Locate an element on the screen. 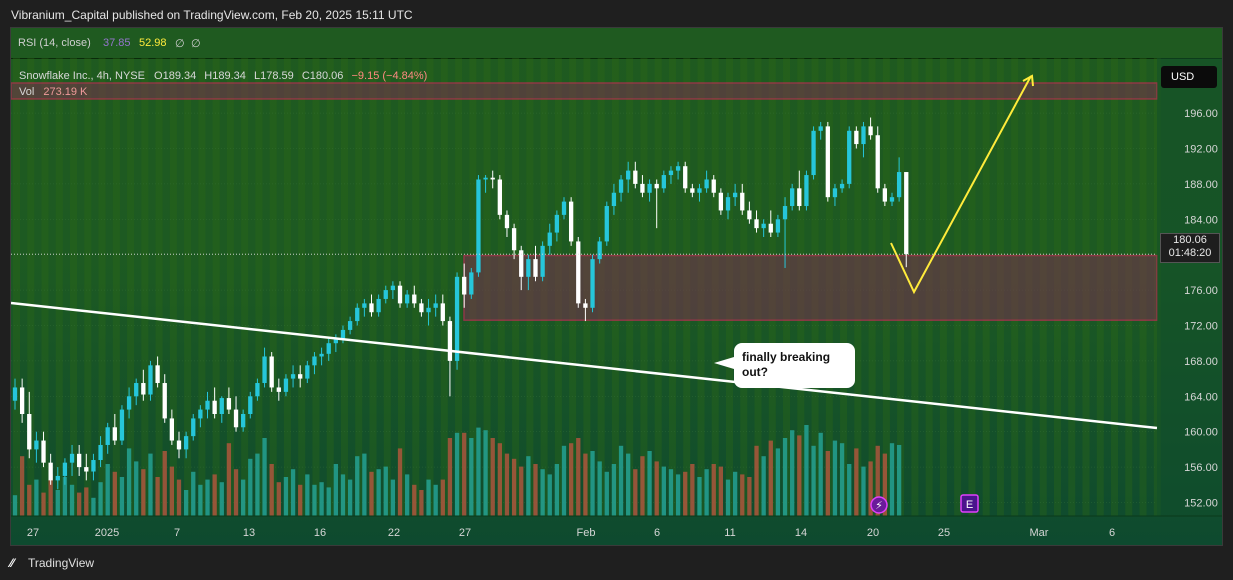 The height and width of the screenshot is (580, 1233). annotation-callout: finally breaking out? is located at coordinates (784, 365).